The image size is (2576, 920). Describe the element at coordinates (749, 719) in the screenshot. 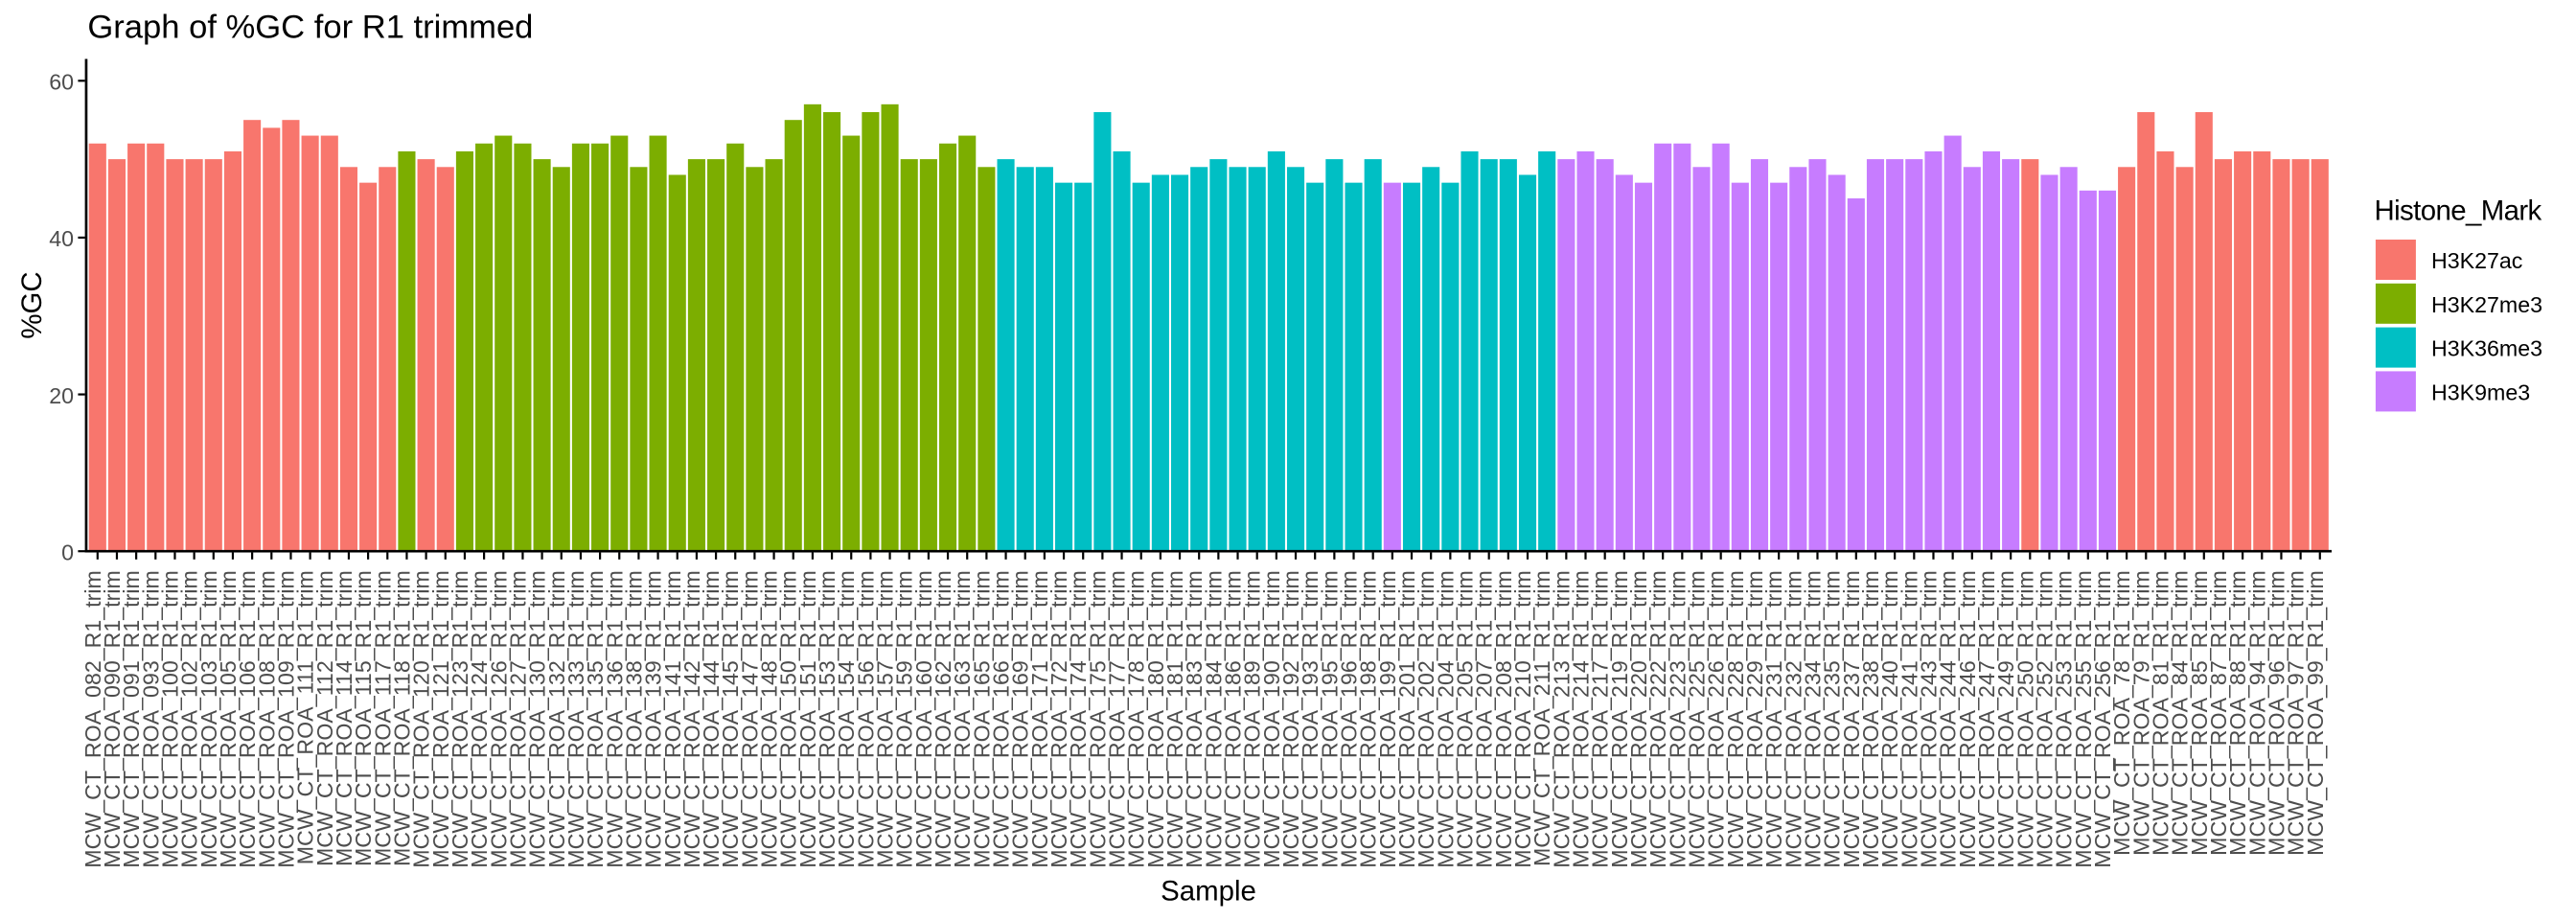

I see `svg-text: MCW_CT_ROA_147_R1_trim` at that location.